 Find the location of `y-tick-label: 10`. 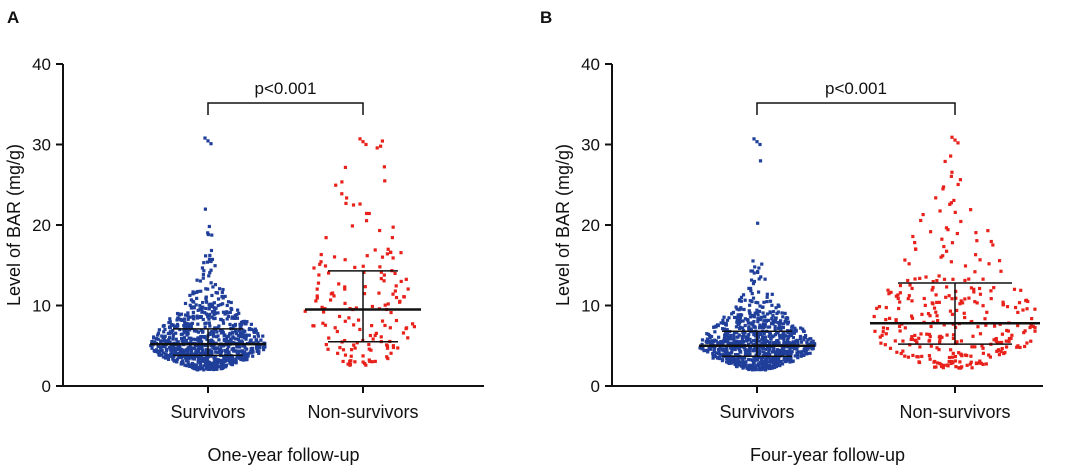

y-tick-label: 10 is located at coordinates (41, 306).